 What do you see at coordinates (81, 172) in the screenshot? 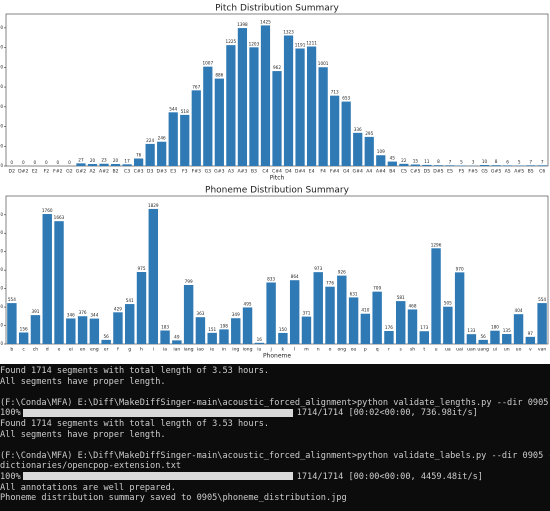
I see `x-tick-label: G#2` at bounding box center [81, 172].